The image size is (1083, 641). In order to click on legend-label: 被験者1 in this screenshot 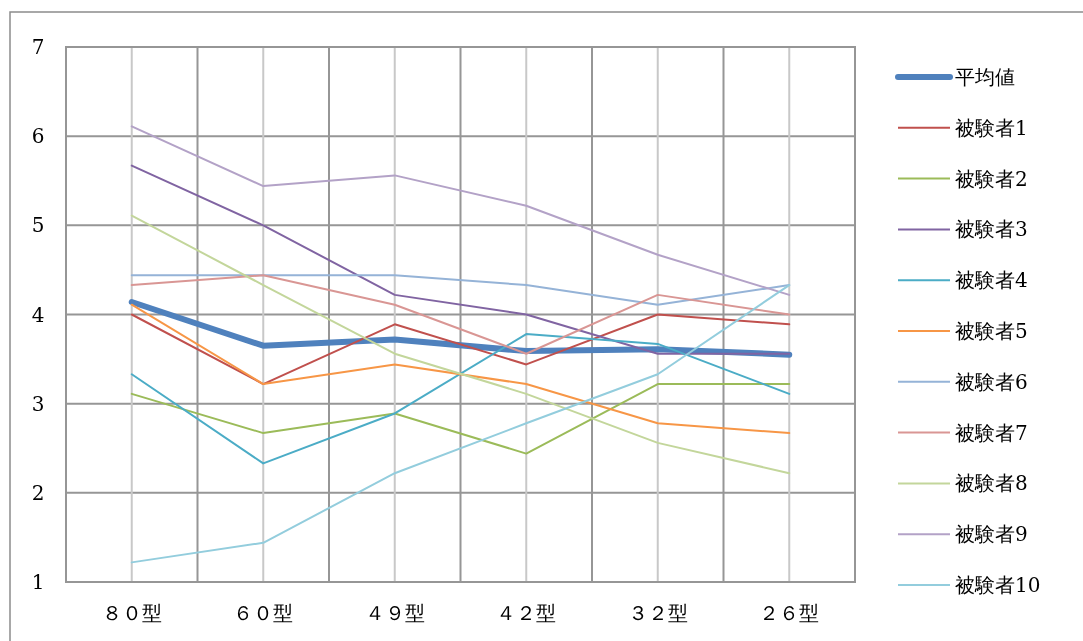, I will do `click(991, 127)`.